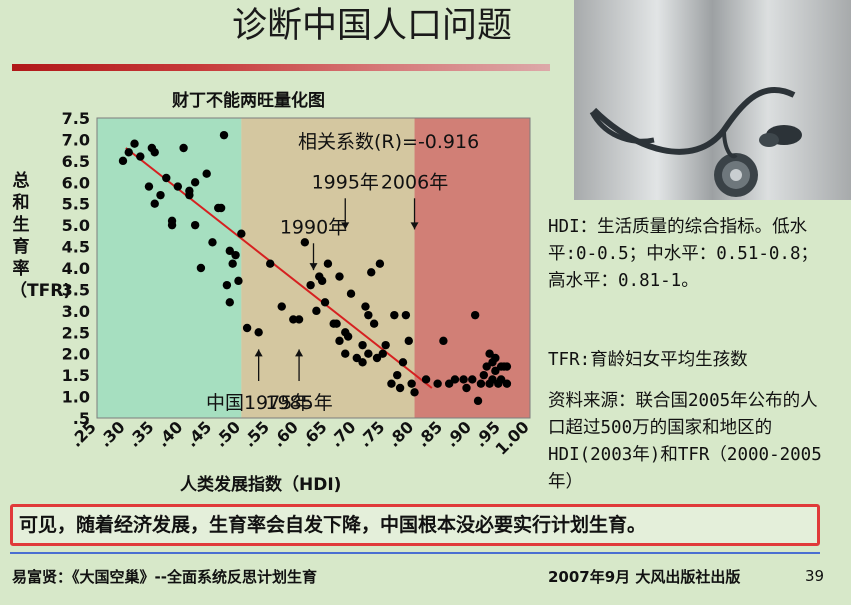 This screenshot has width=851, height=605. I want to click on x-tick-label: .30, so click(111, 433).